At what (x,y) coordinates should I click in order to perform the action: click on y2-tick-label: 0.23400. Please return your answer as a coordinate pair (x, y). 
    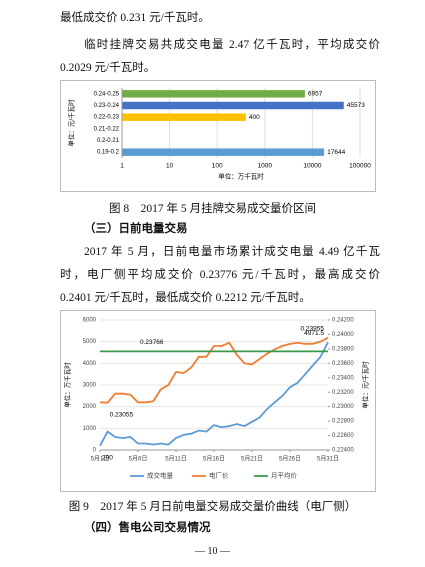
    Looking at the image, I should click on (343, 378).